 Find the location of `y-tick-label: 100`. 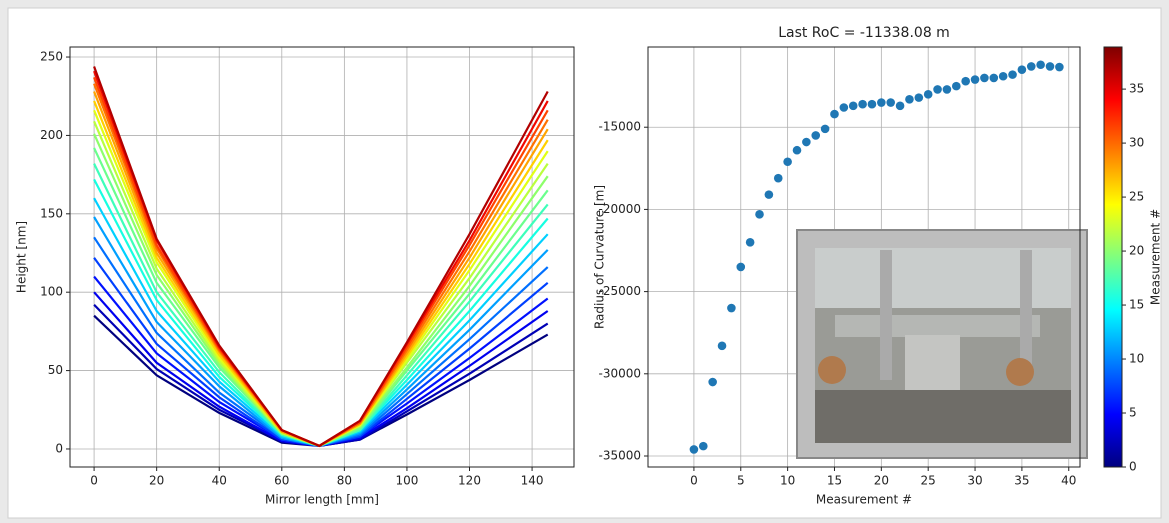

y-tick-label: 100 is located at coordinates (51, 292).